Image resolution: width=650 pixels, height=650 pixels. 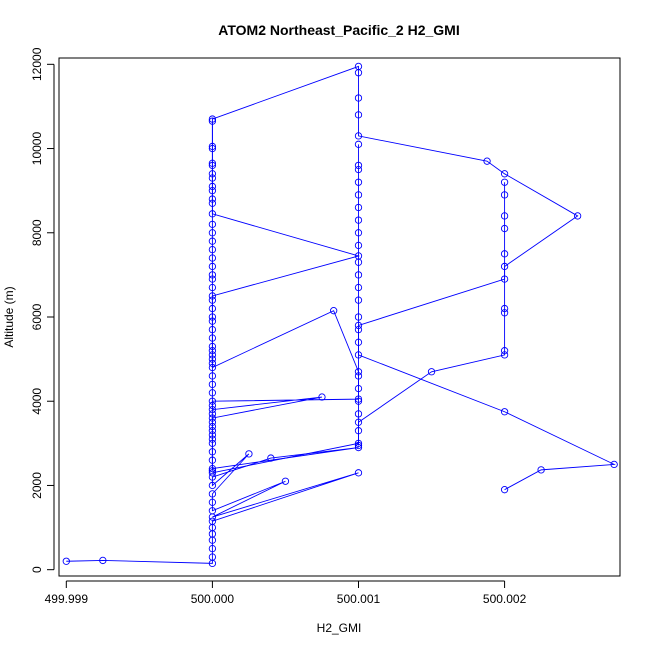 I want to click on x-tick-label: 500.000, so click(x=213, y=599).